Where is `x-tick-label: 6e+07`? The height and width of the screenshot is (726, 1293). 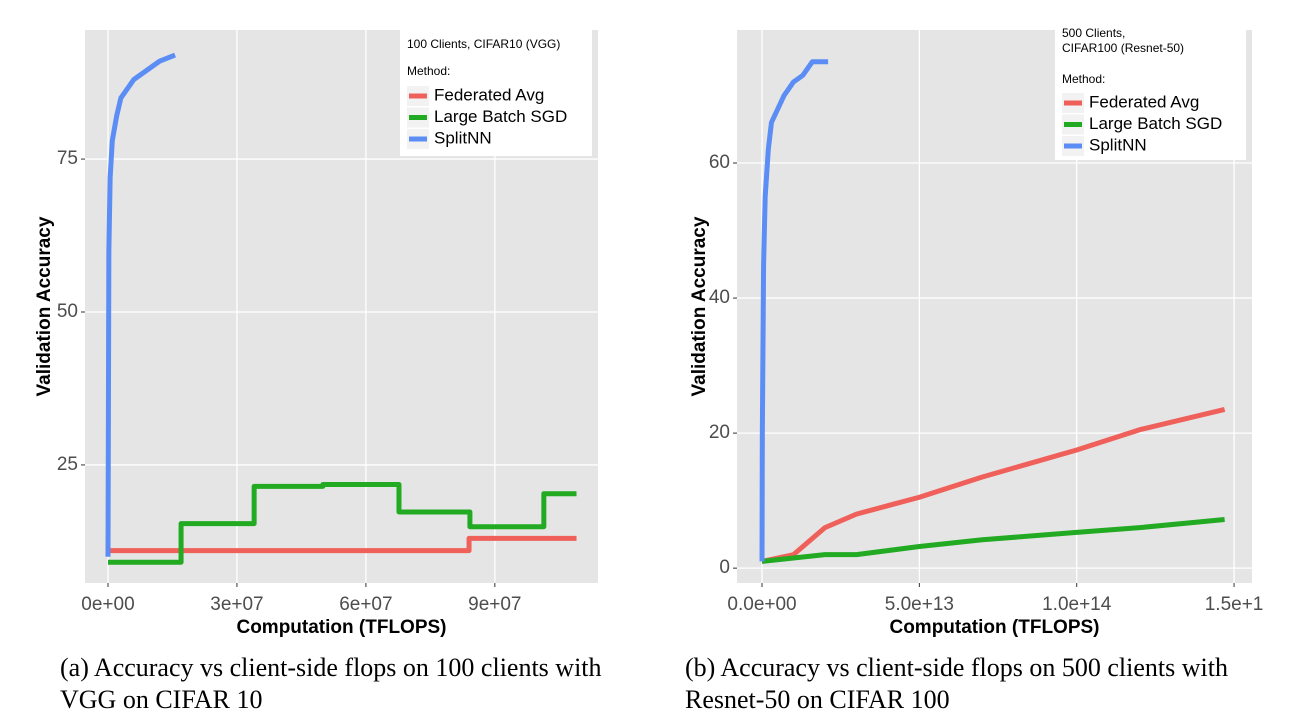
x-tick-label: 6e+07 is located at coordinates (365, 604).